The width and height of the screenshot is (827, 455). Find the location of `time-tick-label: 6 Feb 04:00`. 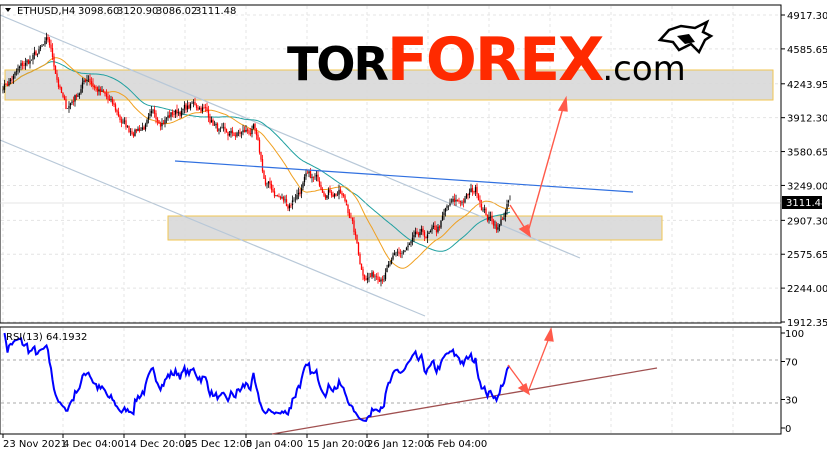

time-tick-label: 6 Feb 04:00 is located at coordinates (457, 444).